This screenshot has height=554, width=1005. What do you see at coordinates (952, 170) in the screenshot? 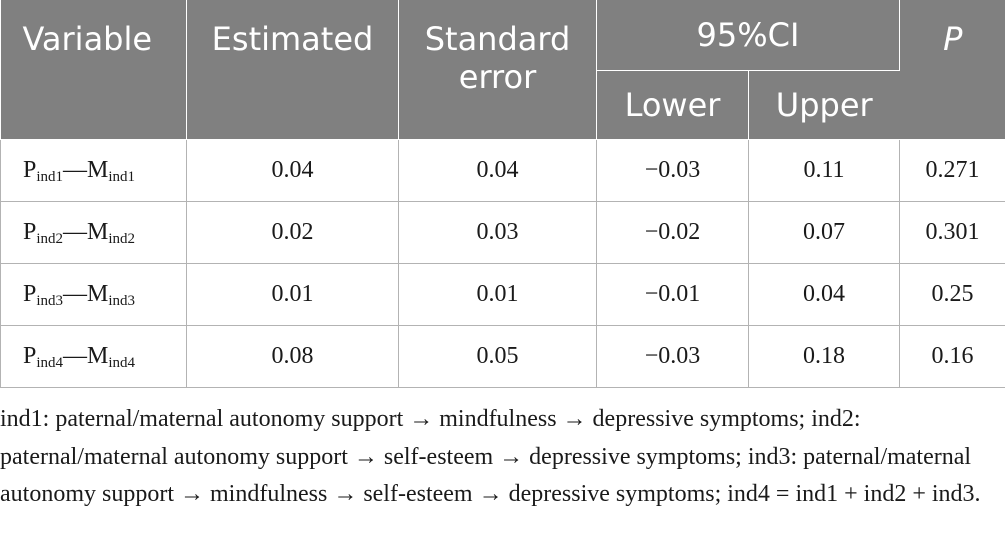
I see `p-cell: 0.271` at bounding box center [952, 170].